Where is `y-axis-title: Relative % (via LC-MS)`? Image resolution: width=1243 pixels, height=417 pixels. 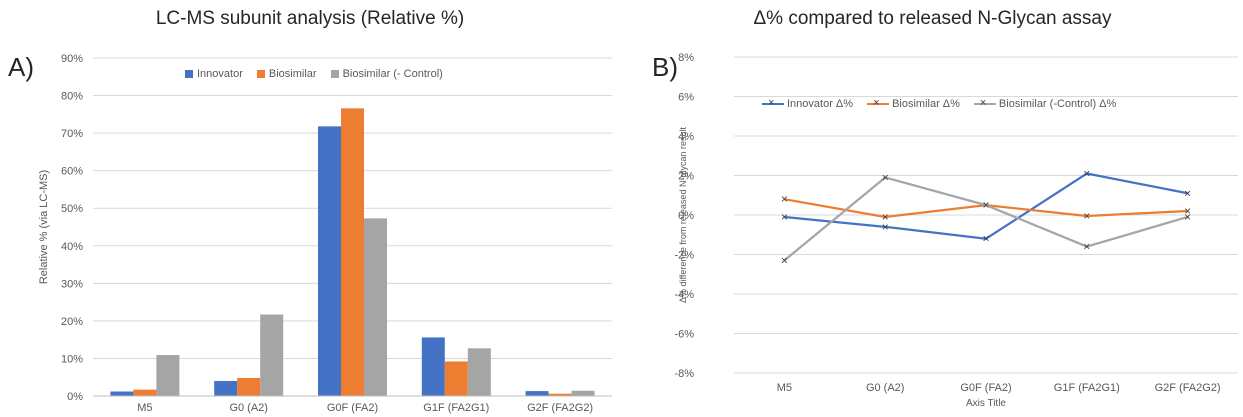 y-axis-title: Relative % (via LC-MS) is located at coordinates (44, 227).